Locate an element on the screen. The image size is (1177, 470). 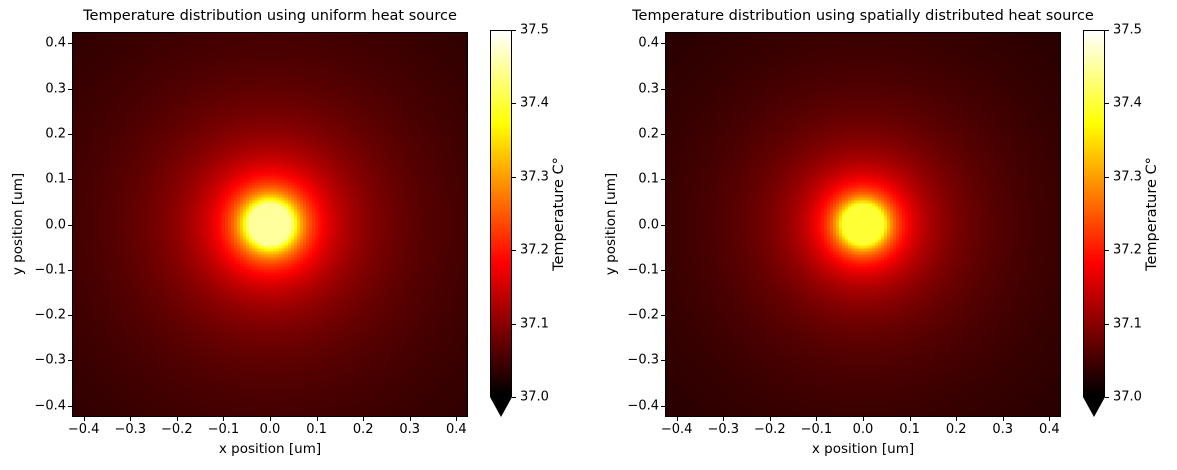
x-tick-label: 0.4 is located at coordinates (456, 429).